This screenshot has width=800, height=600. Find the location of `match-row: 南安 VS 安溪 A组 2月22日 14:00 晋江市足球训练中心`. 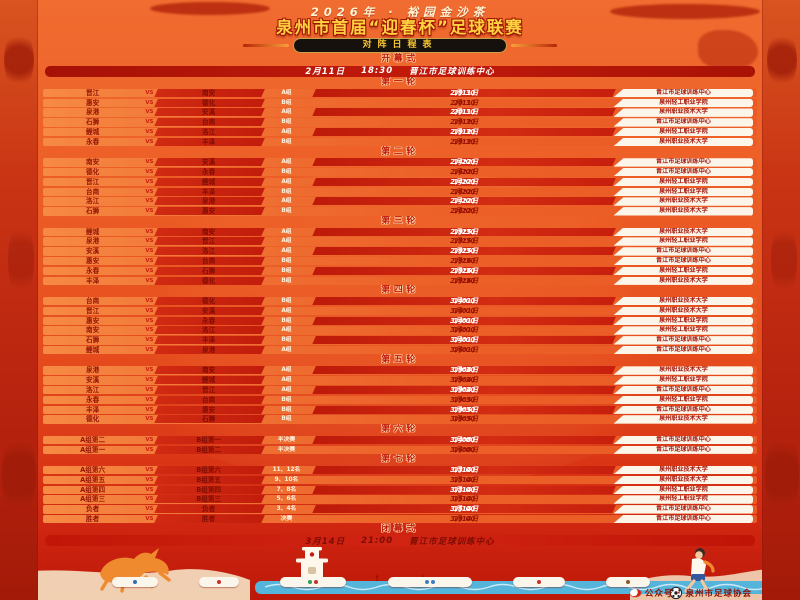

match-row: 南安 VS 安溪 A组 2月22日 14:00 晋江市足球训练中心 is located at coordinates (400, 162).